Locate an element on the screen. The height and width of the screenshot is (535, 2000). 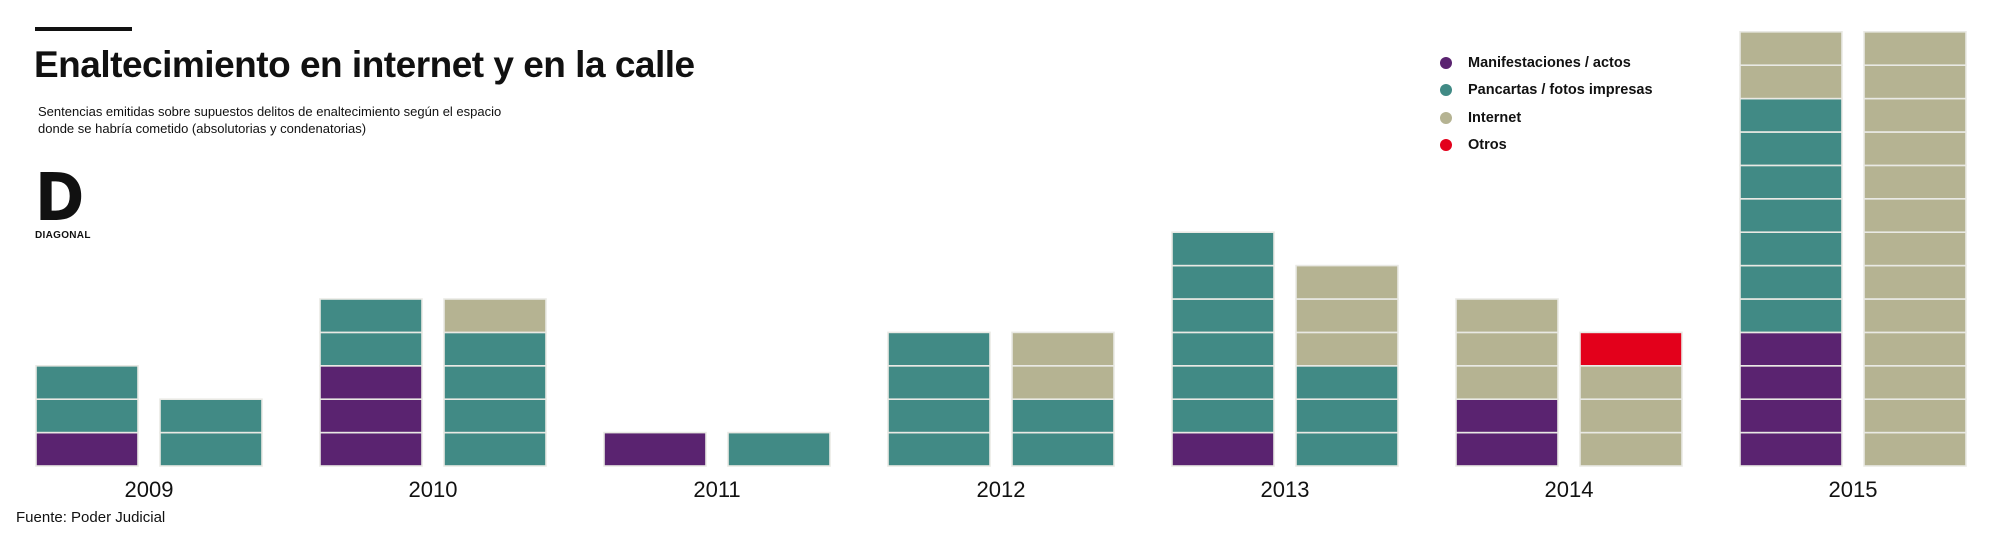
legend-swatch-internet is located at coordinates (1446, 117).